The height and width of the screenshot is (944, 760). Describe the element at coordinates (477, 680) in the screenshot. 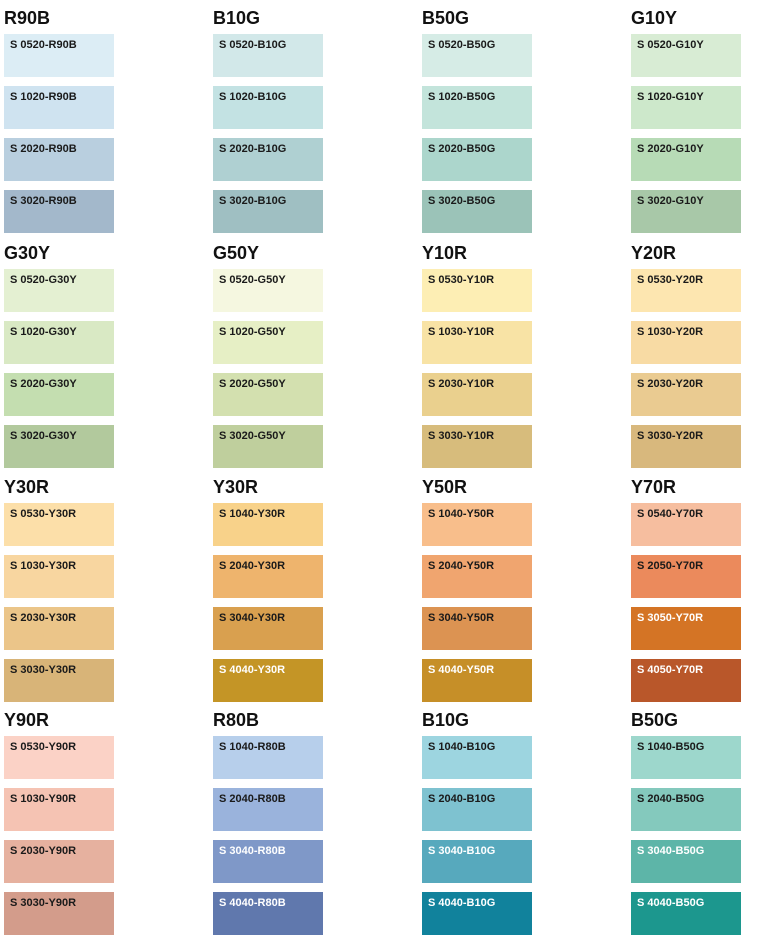

I see `color-swatch: S 4040-Y50R` at that location.